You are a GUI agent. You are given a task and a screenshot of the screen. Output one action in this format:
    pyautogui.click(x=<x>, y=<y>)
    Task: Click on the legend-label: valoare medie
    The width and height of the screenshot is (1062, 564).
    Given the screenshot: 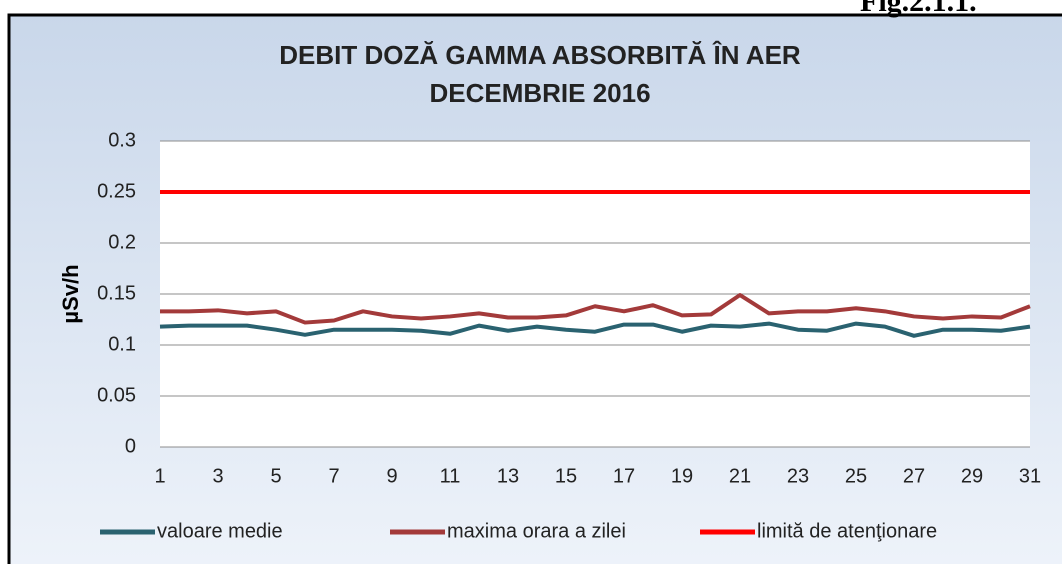 What is the action you would take?
    pyautogui.click(x=220, y=531)
    